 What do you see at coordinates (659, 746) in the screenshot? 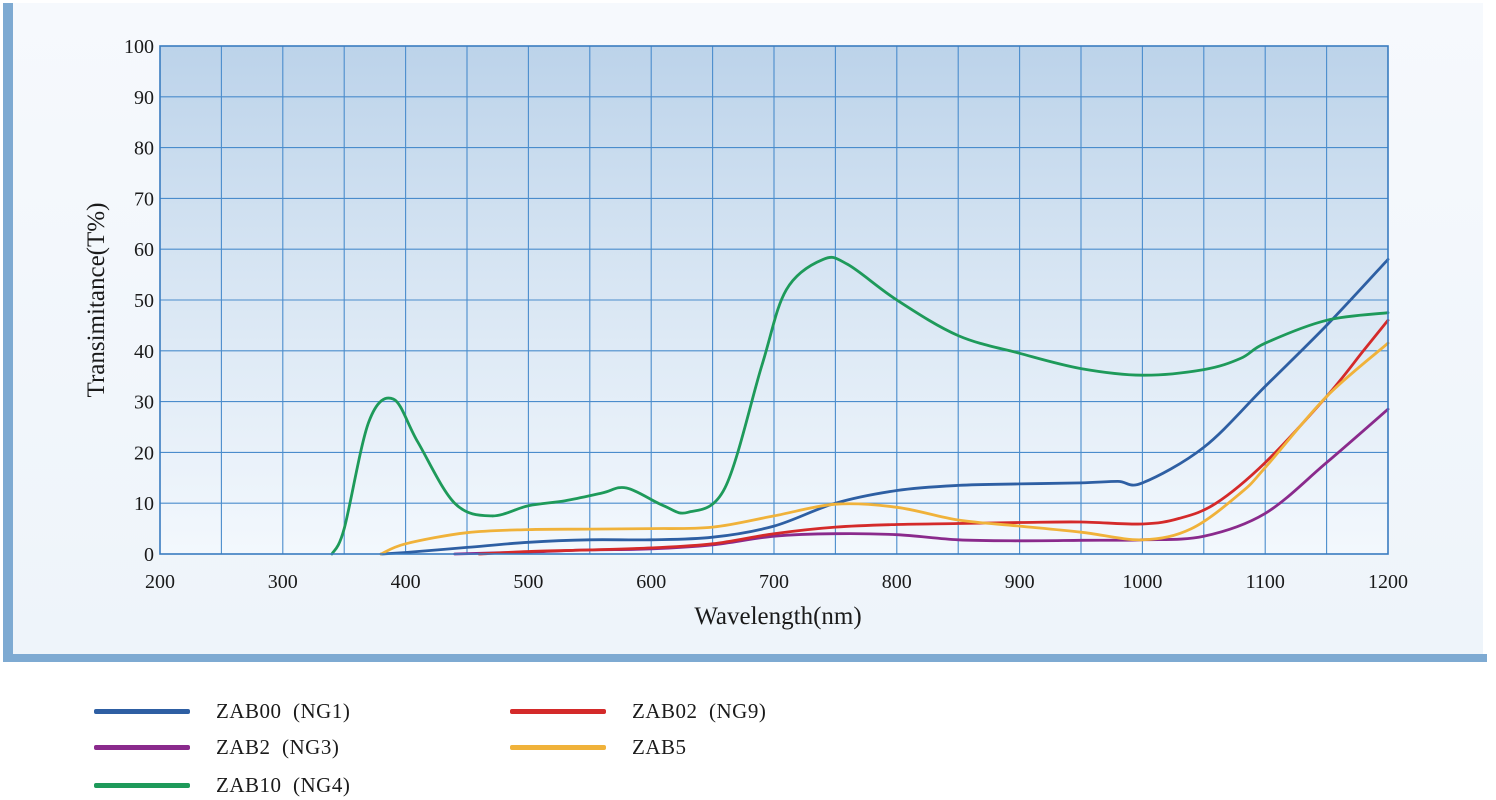
I see `legend-label: ZAB5` at bounding box center [659, 746].